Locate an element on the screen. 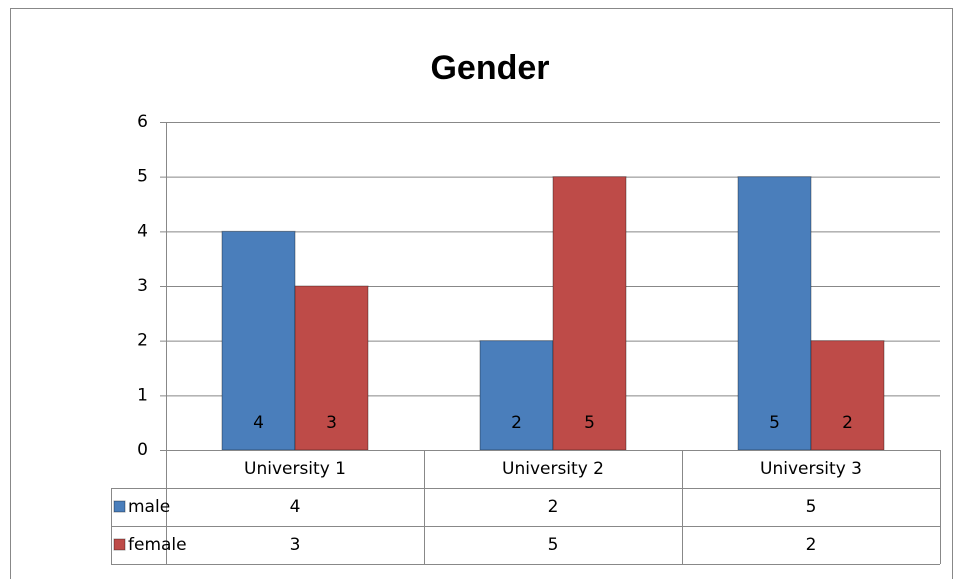 The width and height of the screenshot is (956, 579). y-tick-label: 2 is located at coordinates (142, 341).